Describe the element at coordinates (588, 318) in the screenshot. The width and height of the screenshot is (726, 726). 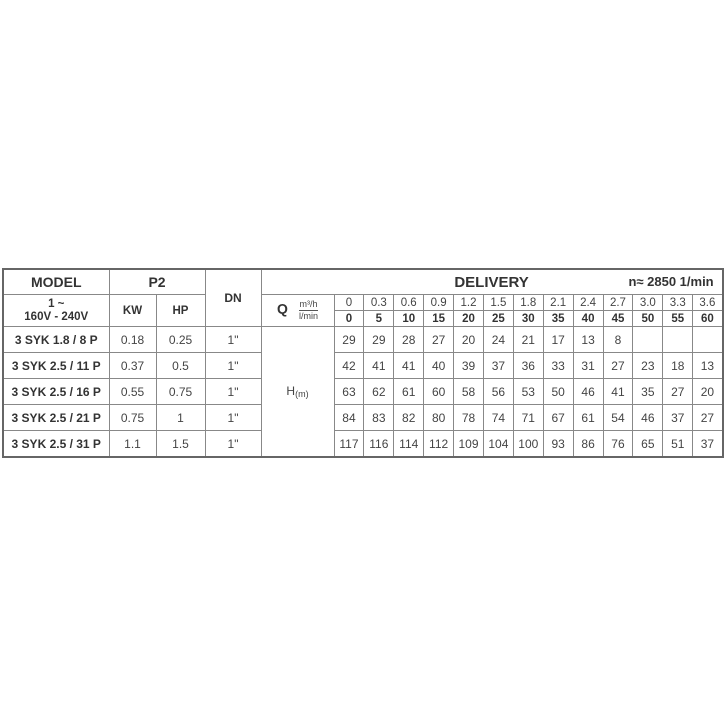
I see `flow-lmin-cell: 40` at that location.